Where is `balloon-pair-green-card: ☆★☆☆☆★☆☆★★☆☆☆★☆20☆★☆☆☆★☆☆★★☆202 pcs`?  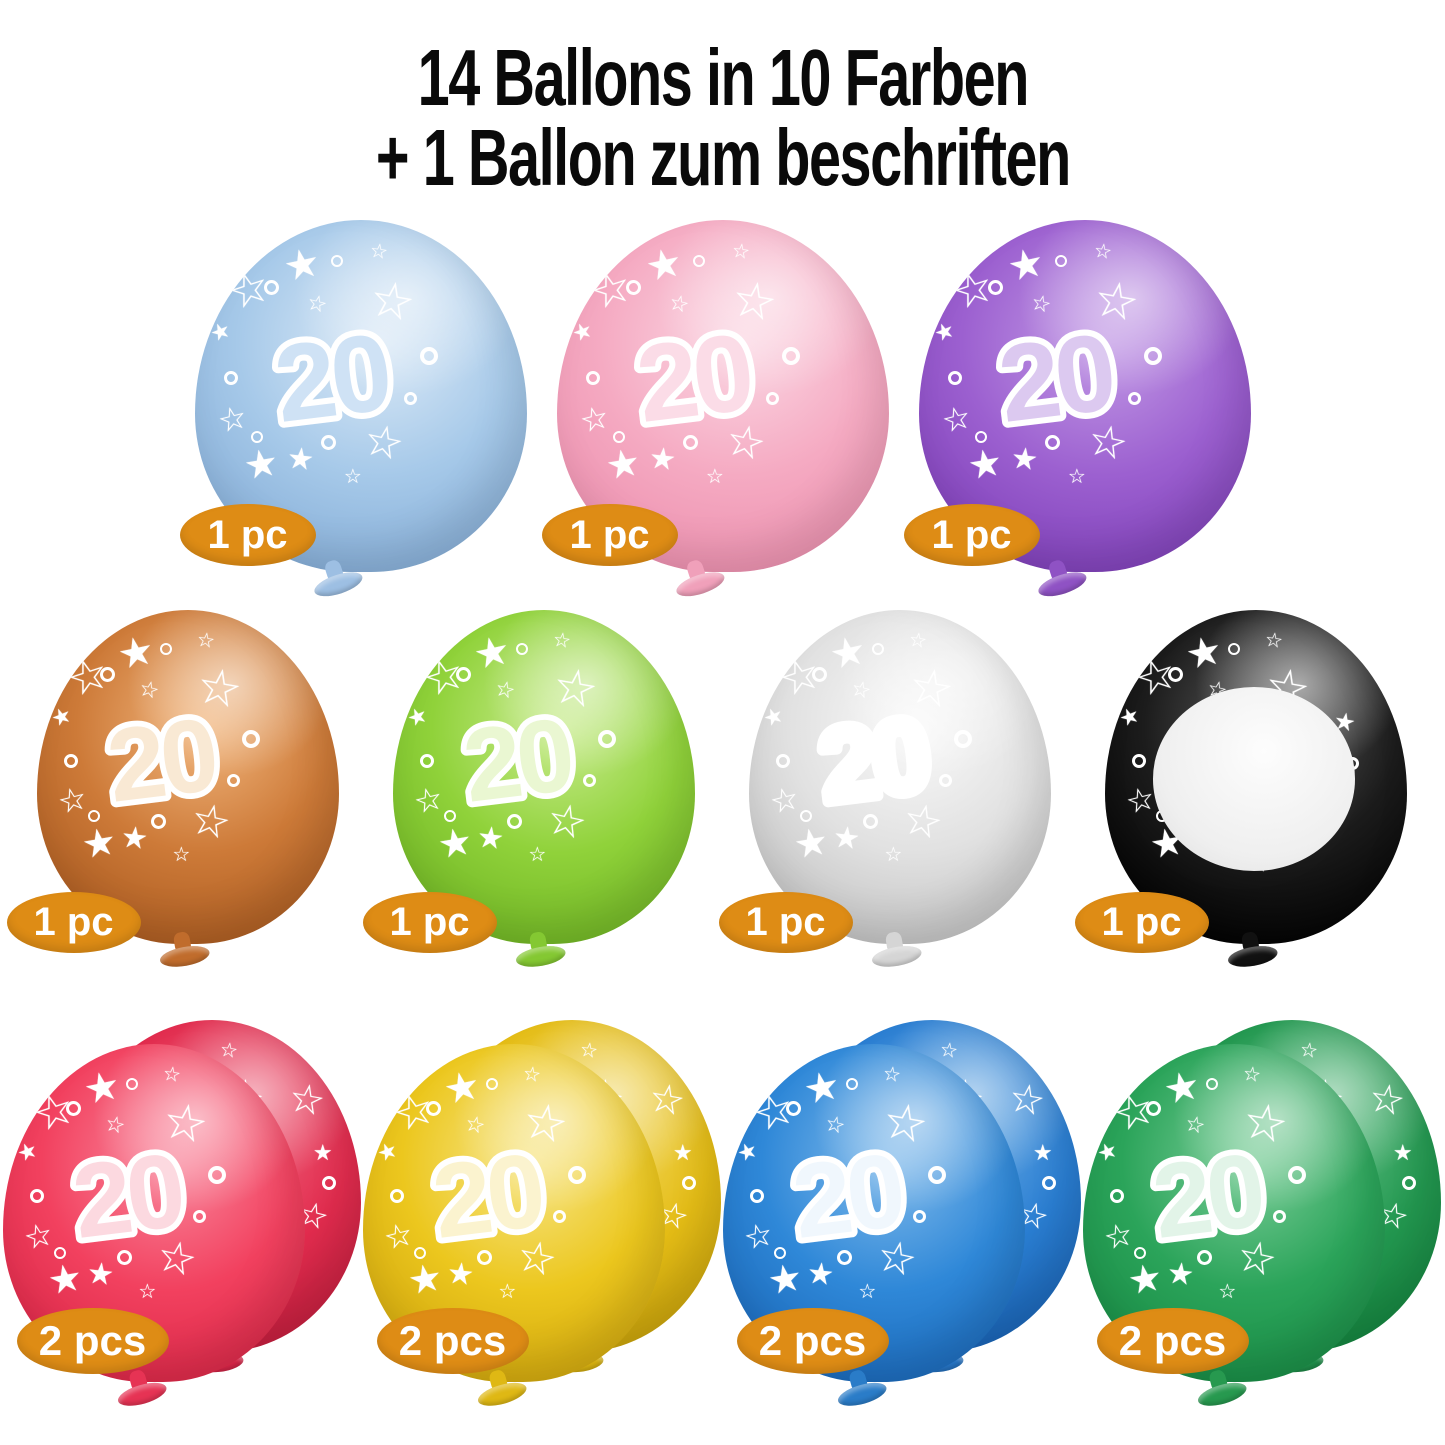 balloon-pair-green-card: ☆★☆☆☆★☆☆★★☆☆☆★☆20☆★☆☆☆★☆☆★★☆202 pcs is located at coordinates (1262, 1232).